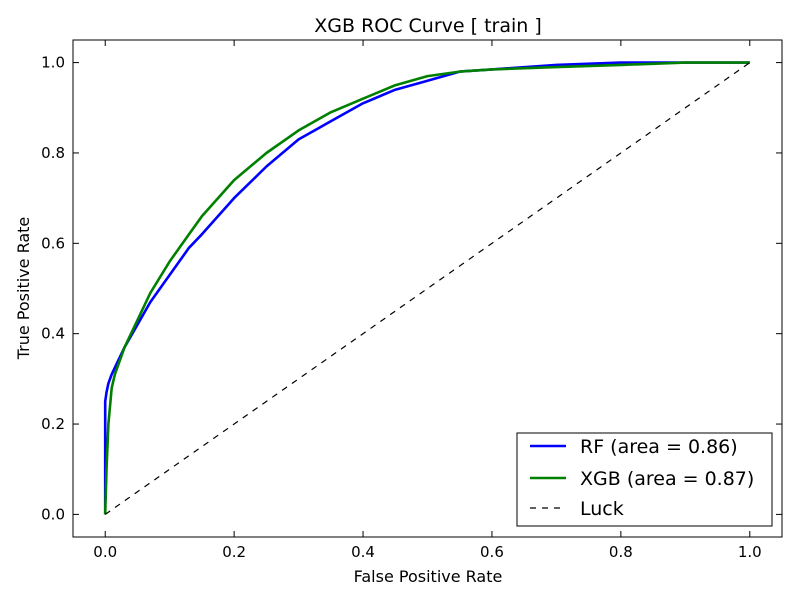 This screenshot has height=600, width=800. Describe the element at coordinates (234, 552) in the screenshot. I see `x-tick-label: 0.2` at that location.